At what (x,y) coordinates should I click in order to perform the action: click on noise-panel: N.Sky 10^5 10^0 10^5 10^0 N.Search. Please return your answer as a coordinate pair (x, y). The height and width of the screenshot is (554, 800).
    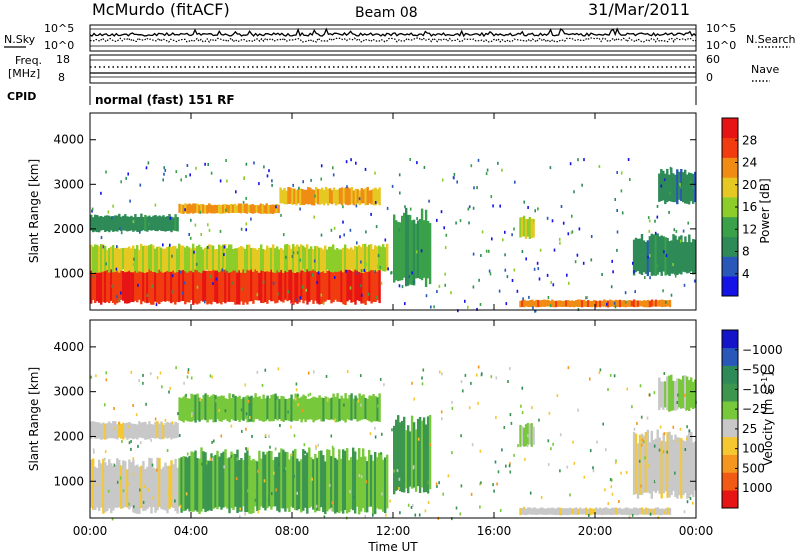
    Looking at the image, I should click on (400, 37).